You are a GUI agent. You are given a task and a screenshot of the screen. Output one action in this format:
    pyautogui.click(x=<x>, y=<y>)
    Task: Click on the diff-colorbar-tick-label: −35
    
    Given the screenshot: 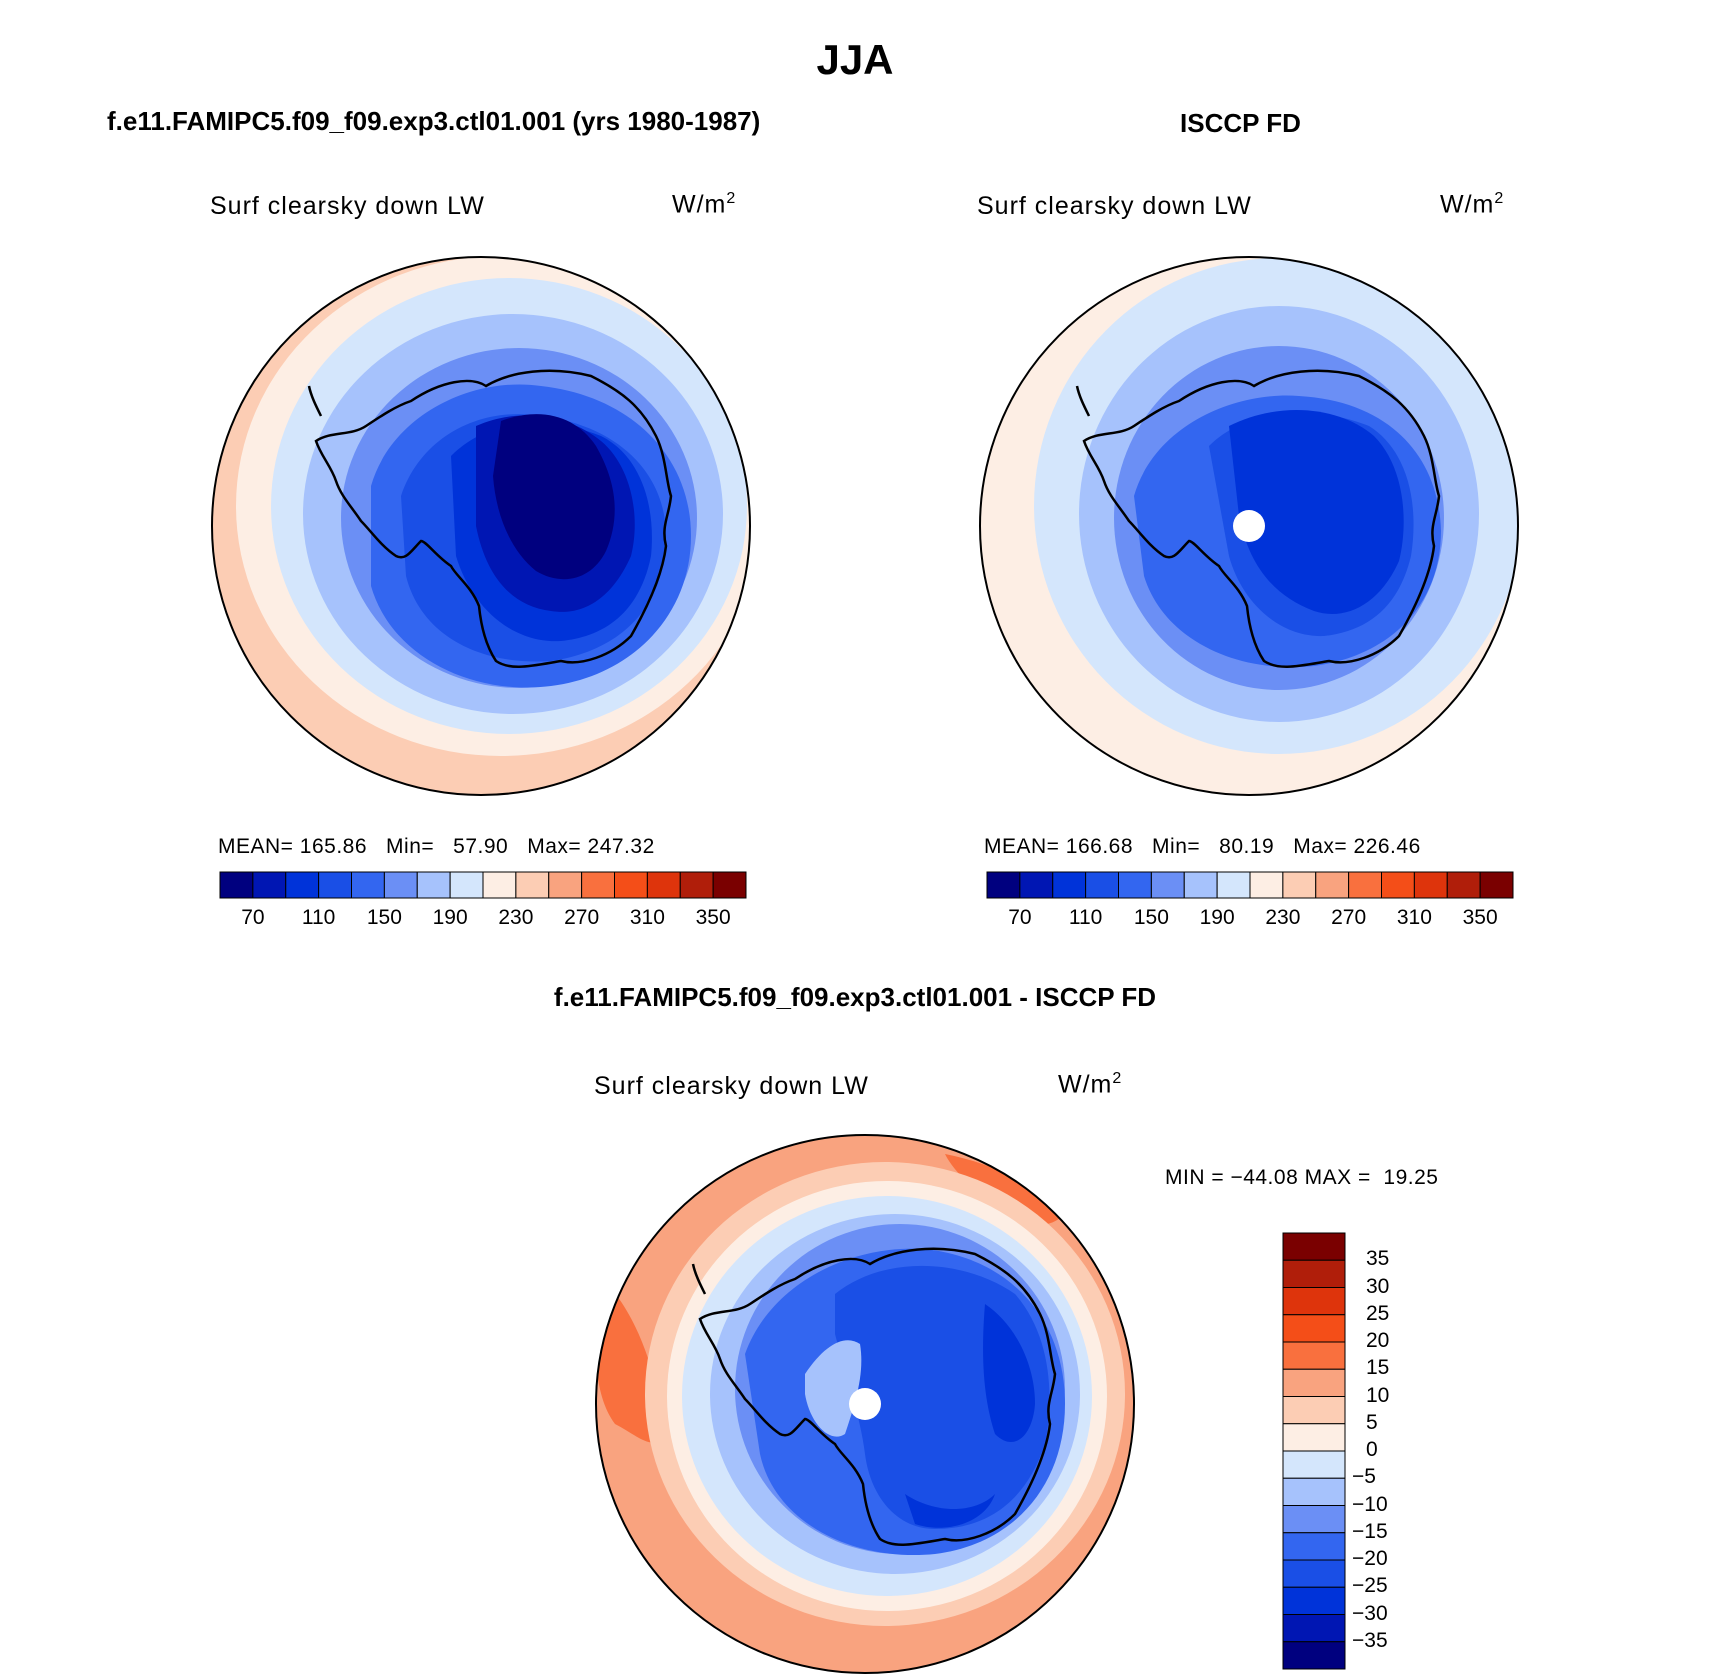 What is the action you would take?
    pyautogui.click(x=1370, y=1640)
    